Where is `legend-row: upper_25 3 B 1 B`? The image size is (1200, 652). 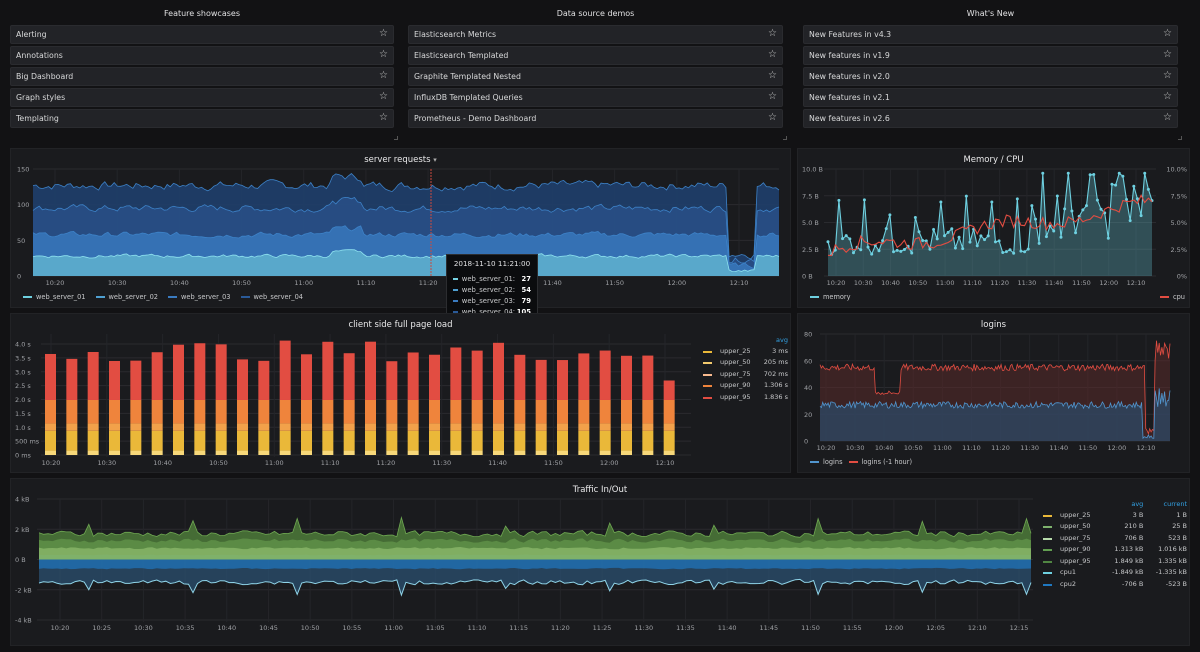 legend-row: upper_25 3 B 1 B is located at coordinates (1115, 515).